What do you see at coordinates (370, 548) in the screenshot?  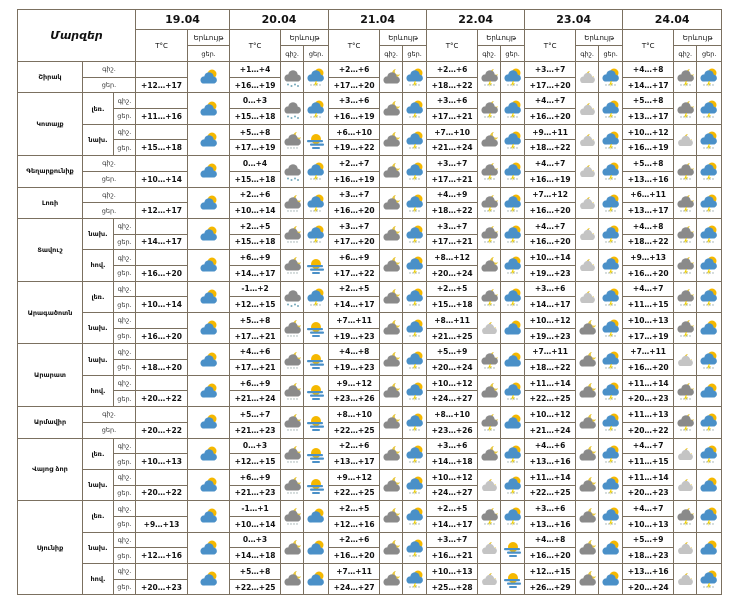 I see `table-row: նախ. գիշ. 0…+3 +2…+6 +3…+7 +4…+8 +5…+9` at bounding box center [370, 548].